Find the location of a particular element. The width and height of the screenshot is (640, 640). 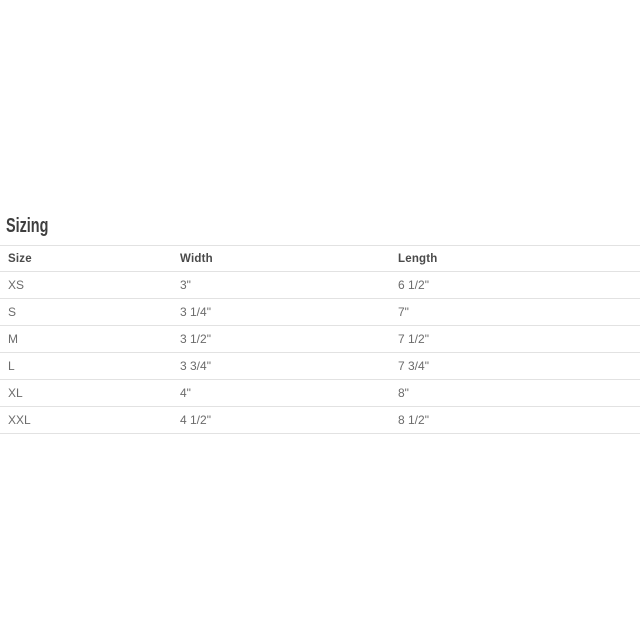

column-header-width: Width is located at coordinates (281, 258).